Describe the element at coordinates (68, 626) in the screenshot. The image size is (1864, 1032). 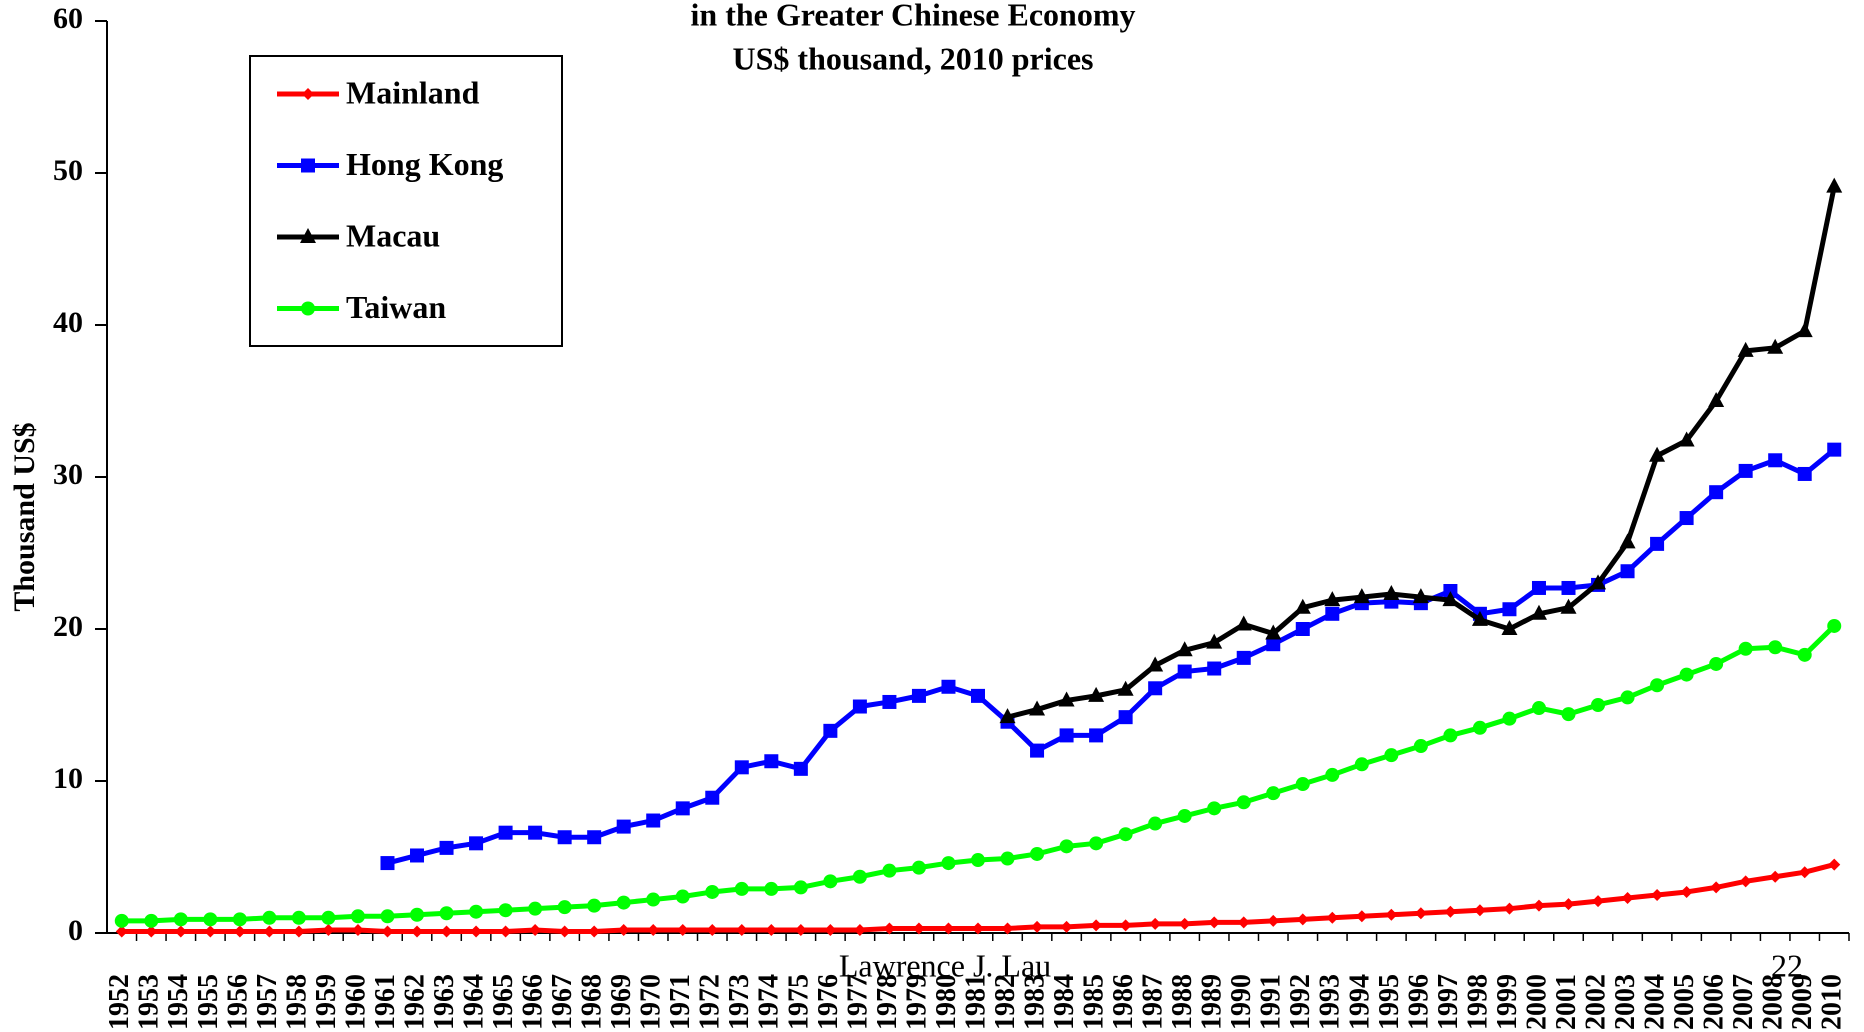
I see `y-tick-label: 20` at that location.